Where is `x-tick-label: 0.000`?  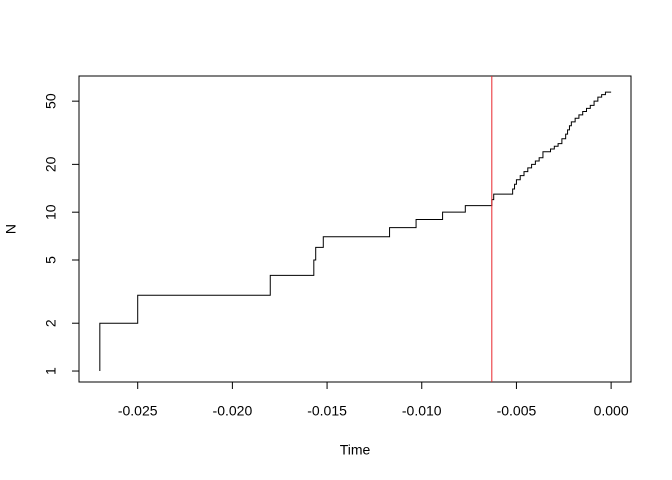 x-tick-label: 0.000 is located at coordinates (611, 411).